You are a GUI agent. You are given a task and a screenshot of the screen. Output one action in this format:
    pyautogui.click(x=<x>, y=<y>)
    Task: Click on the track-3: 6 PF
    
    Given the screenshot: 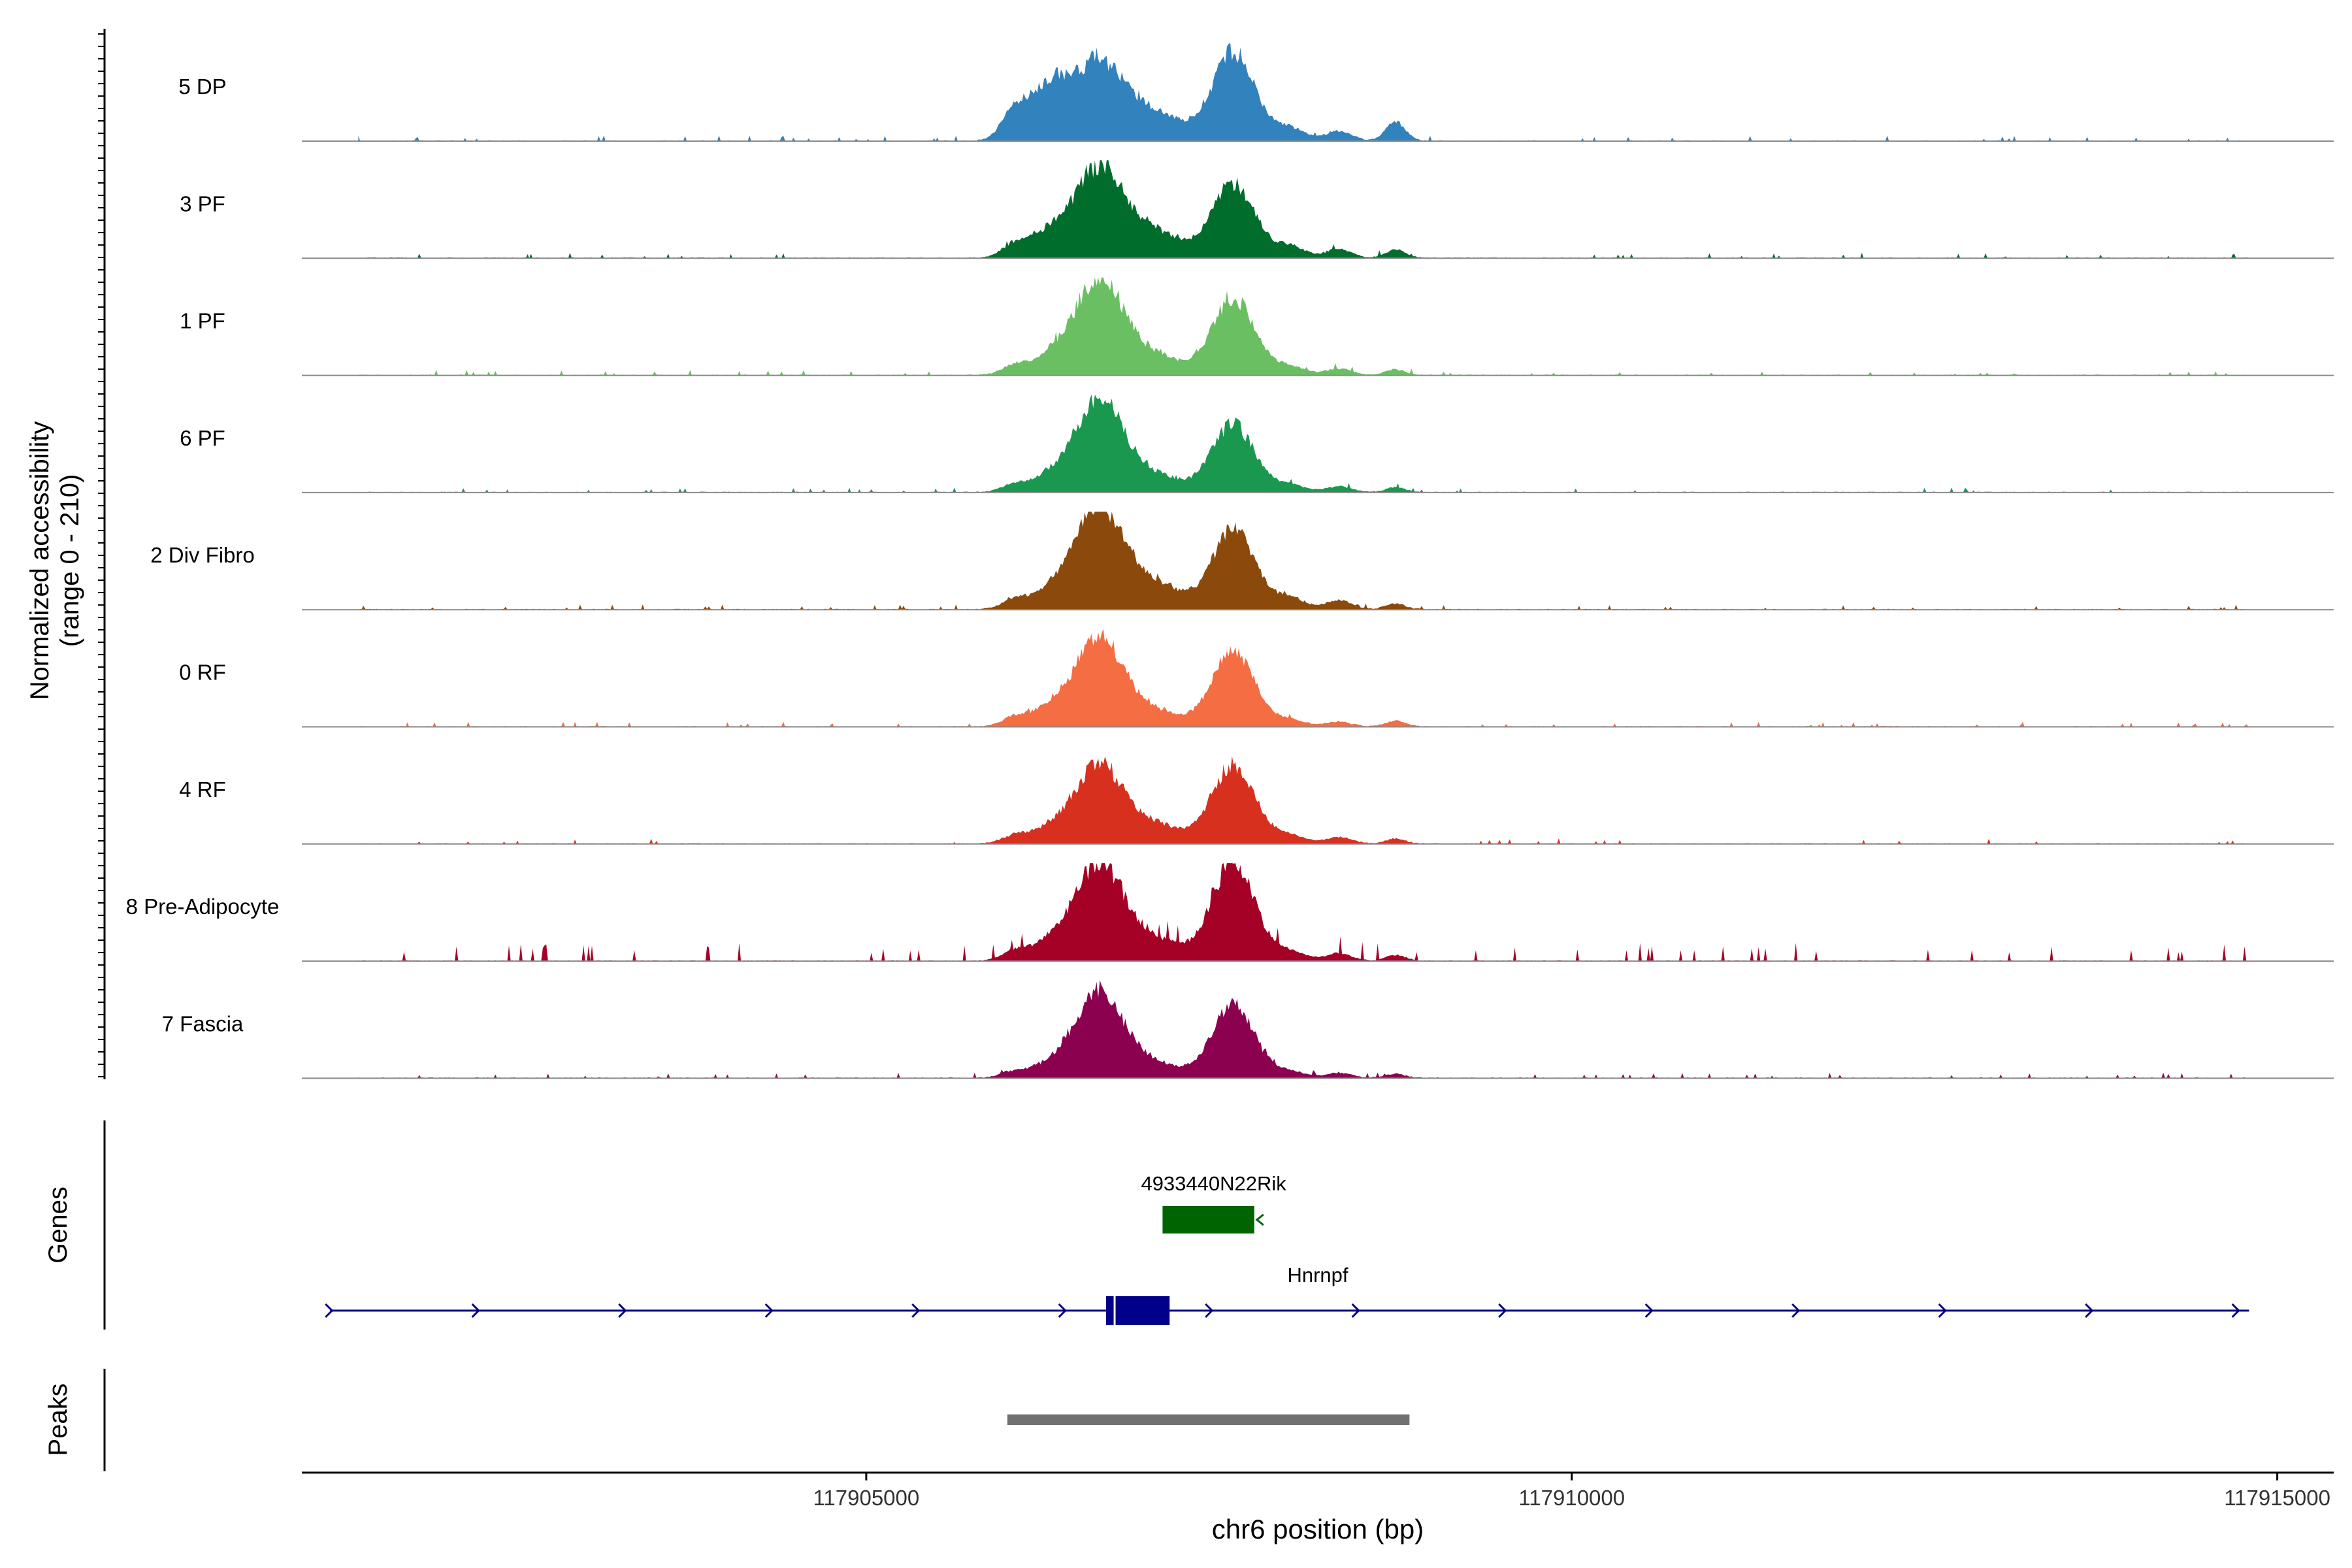 What is the action you would take?
    pyautogui.click(x=1257, y=443)
    